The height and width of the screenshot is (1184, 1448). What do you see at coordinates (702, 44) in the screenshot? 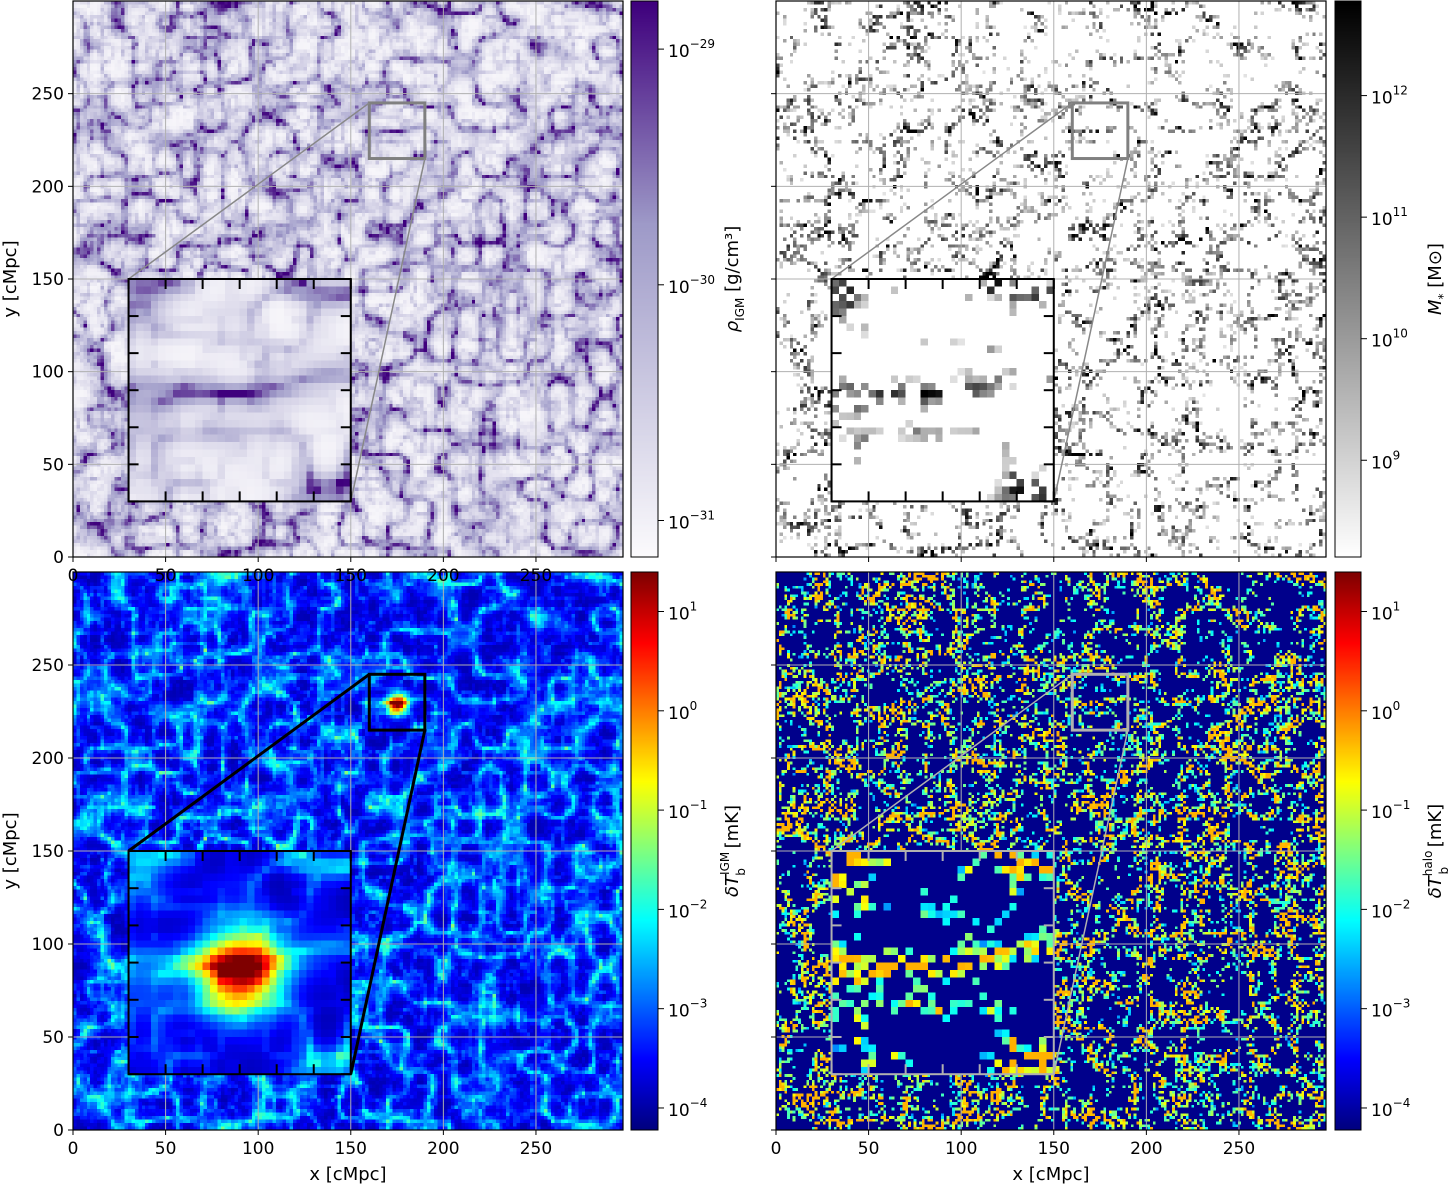
I see `colorbar-tick-exponent: −29` at bounding box center [702, 44].